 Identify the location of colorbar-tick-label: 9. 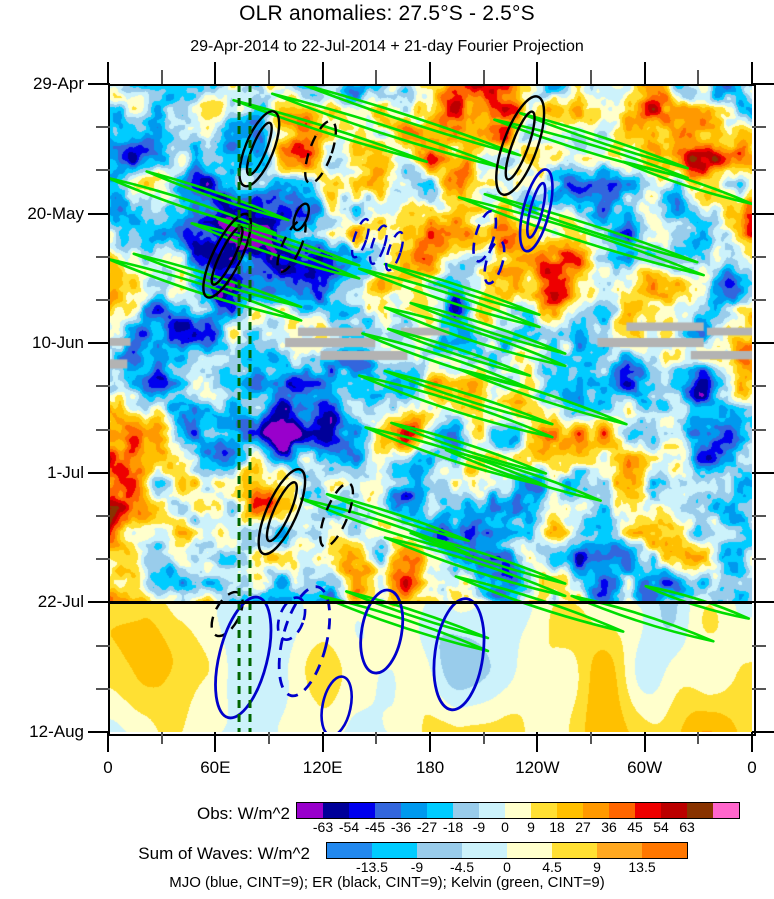
(597, 867).